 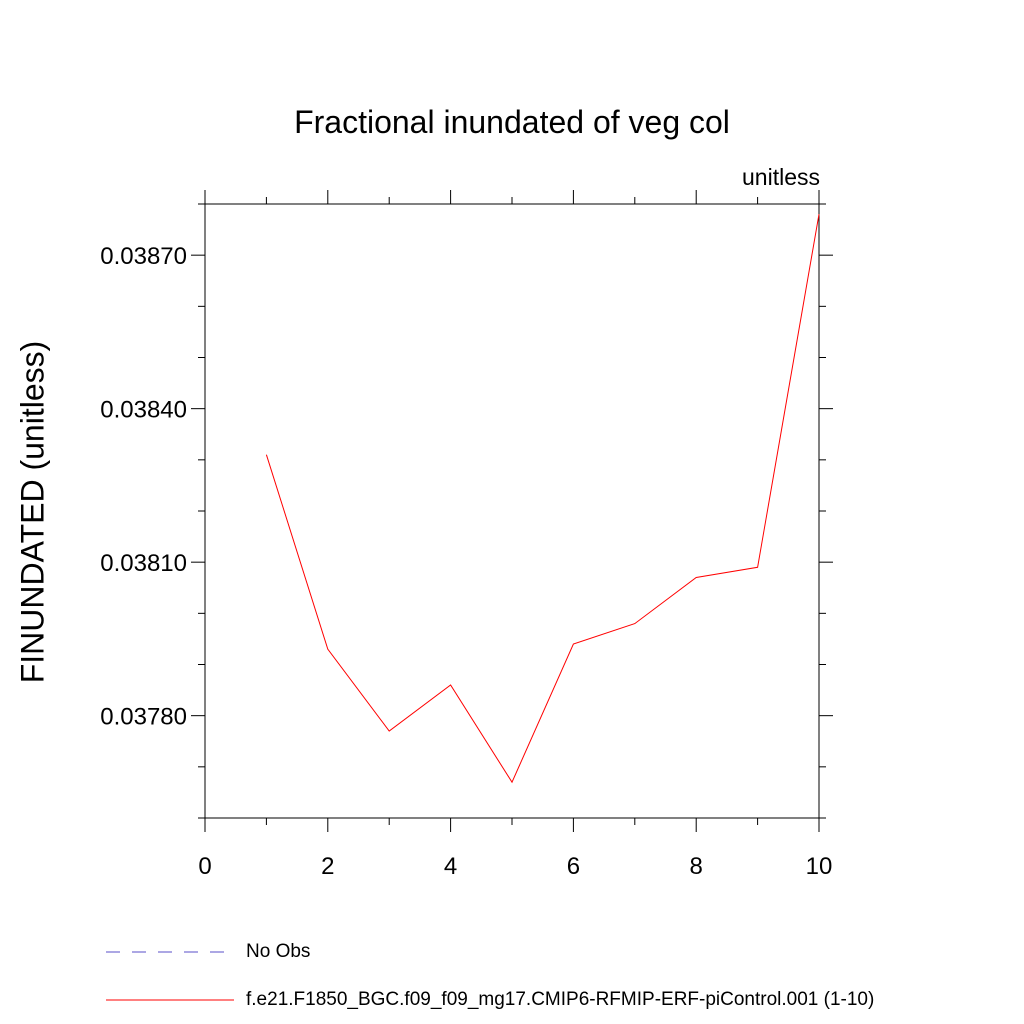 What do you see at coordinates (573, 866) in the screenshot?
I see `x-tick-label: 6` at bounding box center [573, 866].